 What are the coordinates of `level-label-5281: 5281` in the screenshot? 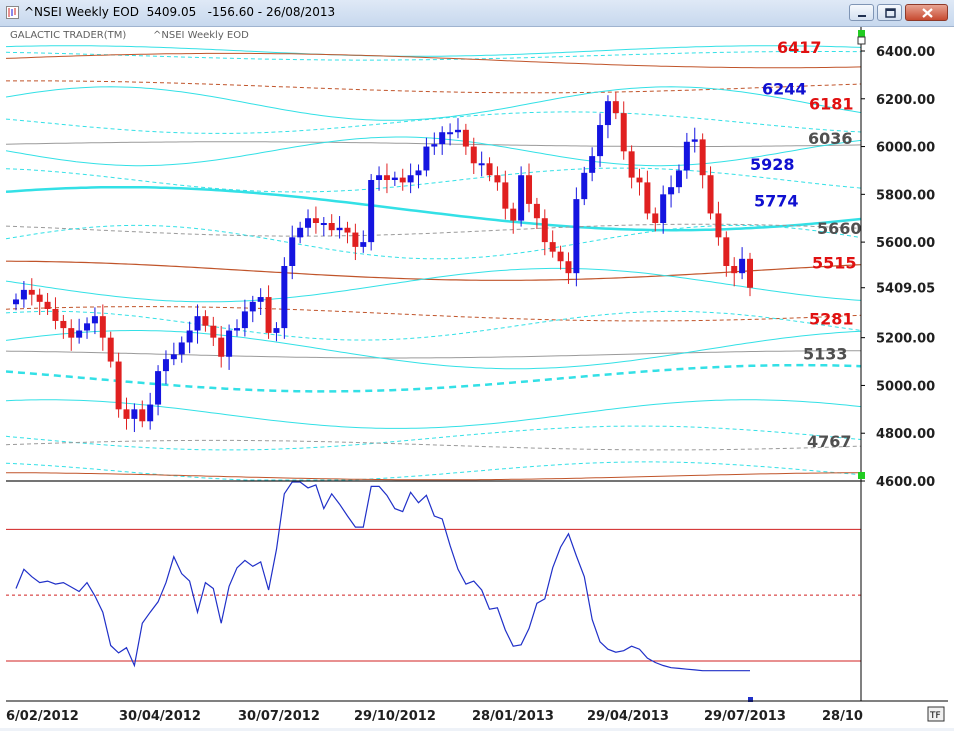 It's located at (831, 318).